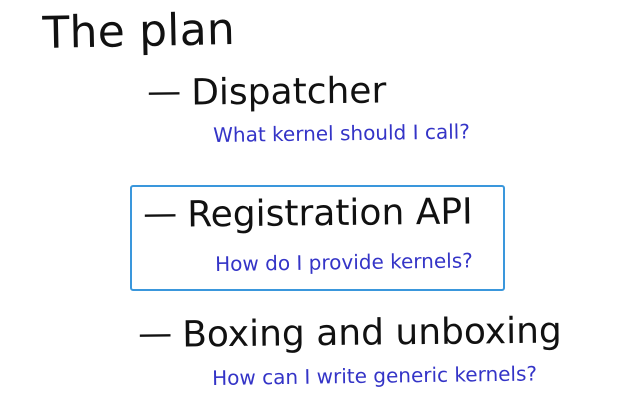 The width and height of the screenshot is (625, 408). What do you see at coordinates (288, 92) in the screenshot?
I see `plan-item-label: Dispatcher` at bounding box center [288, 92].